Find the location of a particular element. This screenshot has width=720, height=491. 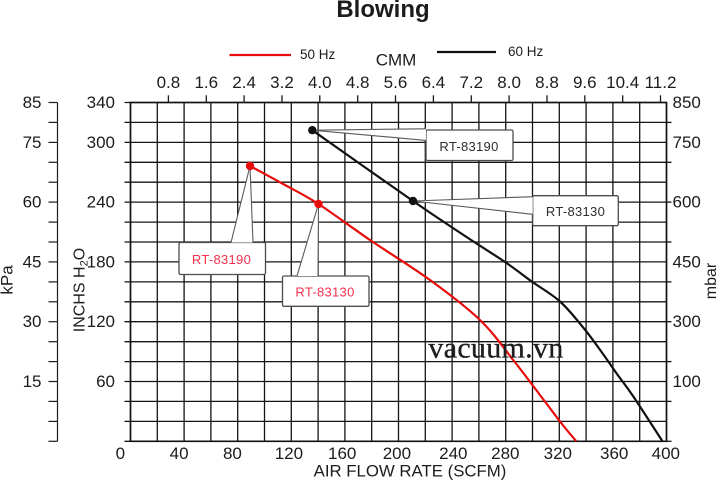

svg-text: Blowing is located at coordinates (382, 11).